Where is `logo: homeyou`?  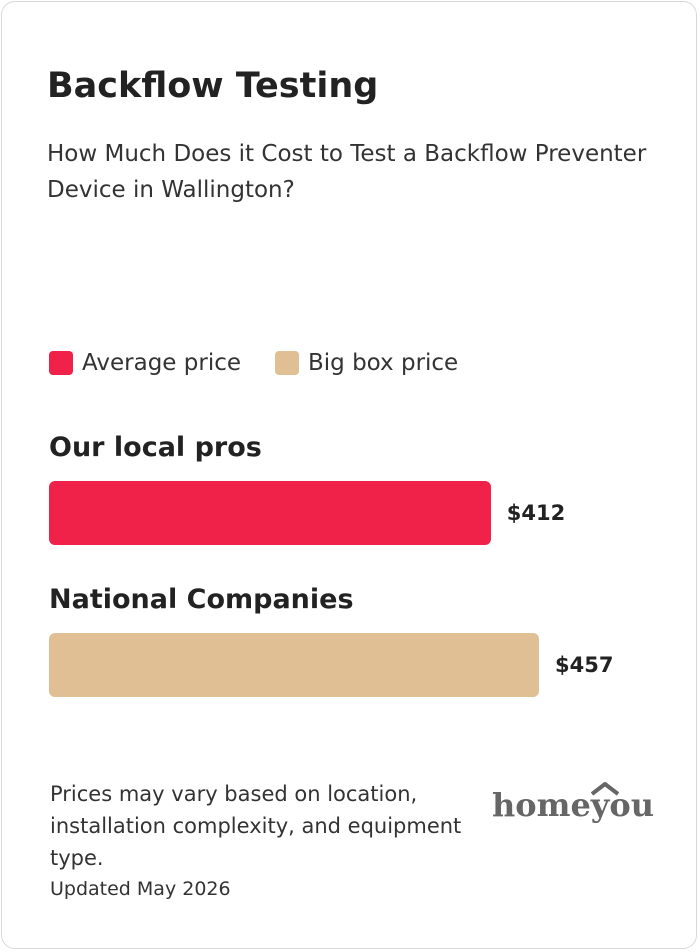
logo: homeyou is located at coordinates (573, 803).